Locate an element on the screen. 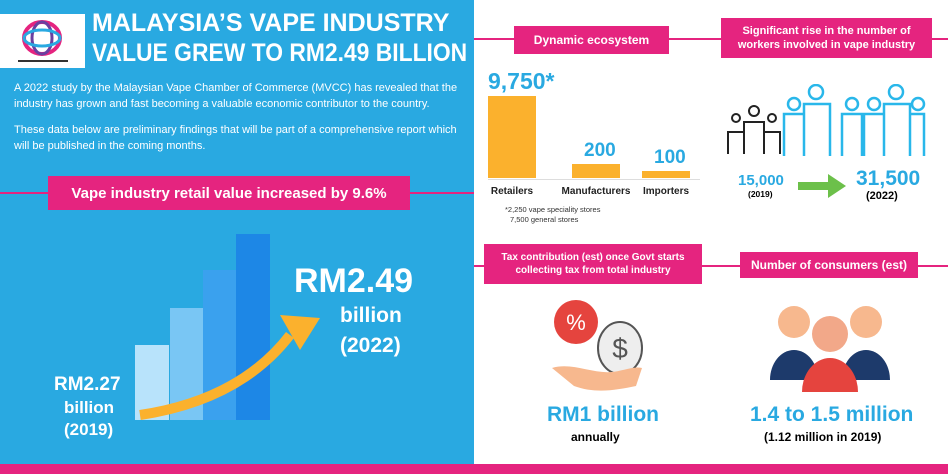 The width and height of the screenshot is (948, 474). end-year: (2022) is located at coordinates (370, 345).